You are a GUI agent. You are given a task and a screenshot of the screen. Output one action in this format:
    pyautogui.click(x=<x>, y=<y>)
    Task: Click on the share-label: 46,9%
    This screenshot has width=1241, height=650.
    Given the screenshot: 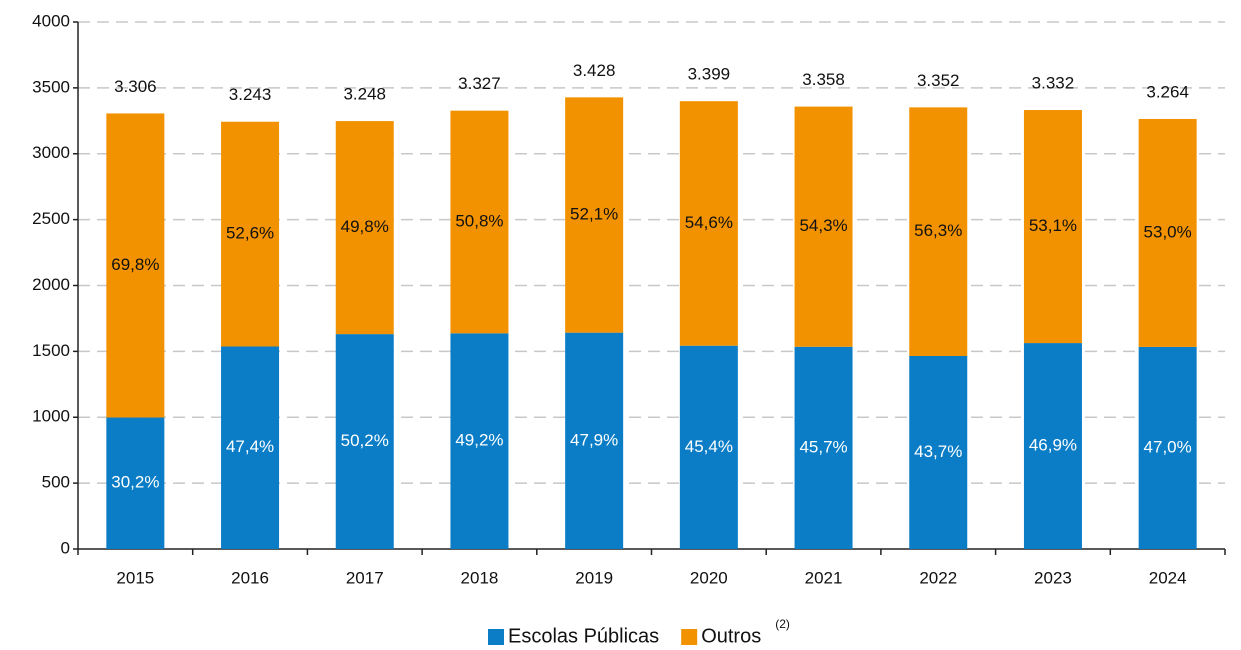 What is the action you would take?
    pyautogui.click(x=1053, y=445)
    